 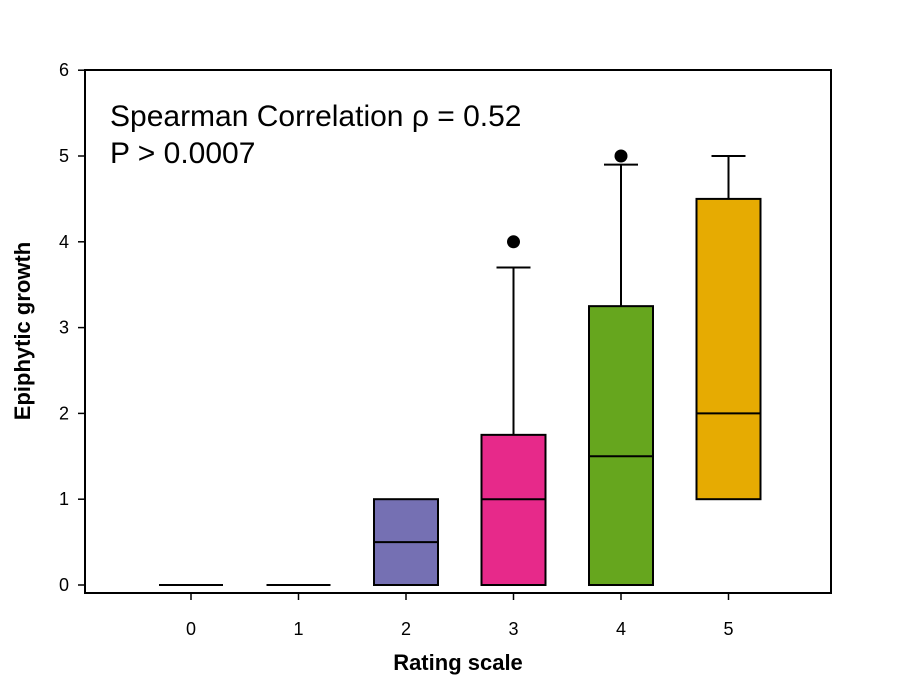 What do you see at coordinates (64, 242) in the screenshot?
I see `y-tick-label: 4` at bounding box center [64, 242].